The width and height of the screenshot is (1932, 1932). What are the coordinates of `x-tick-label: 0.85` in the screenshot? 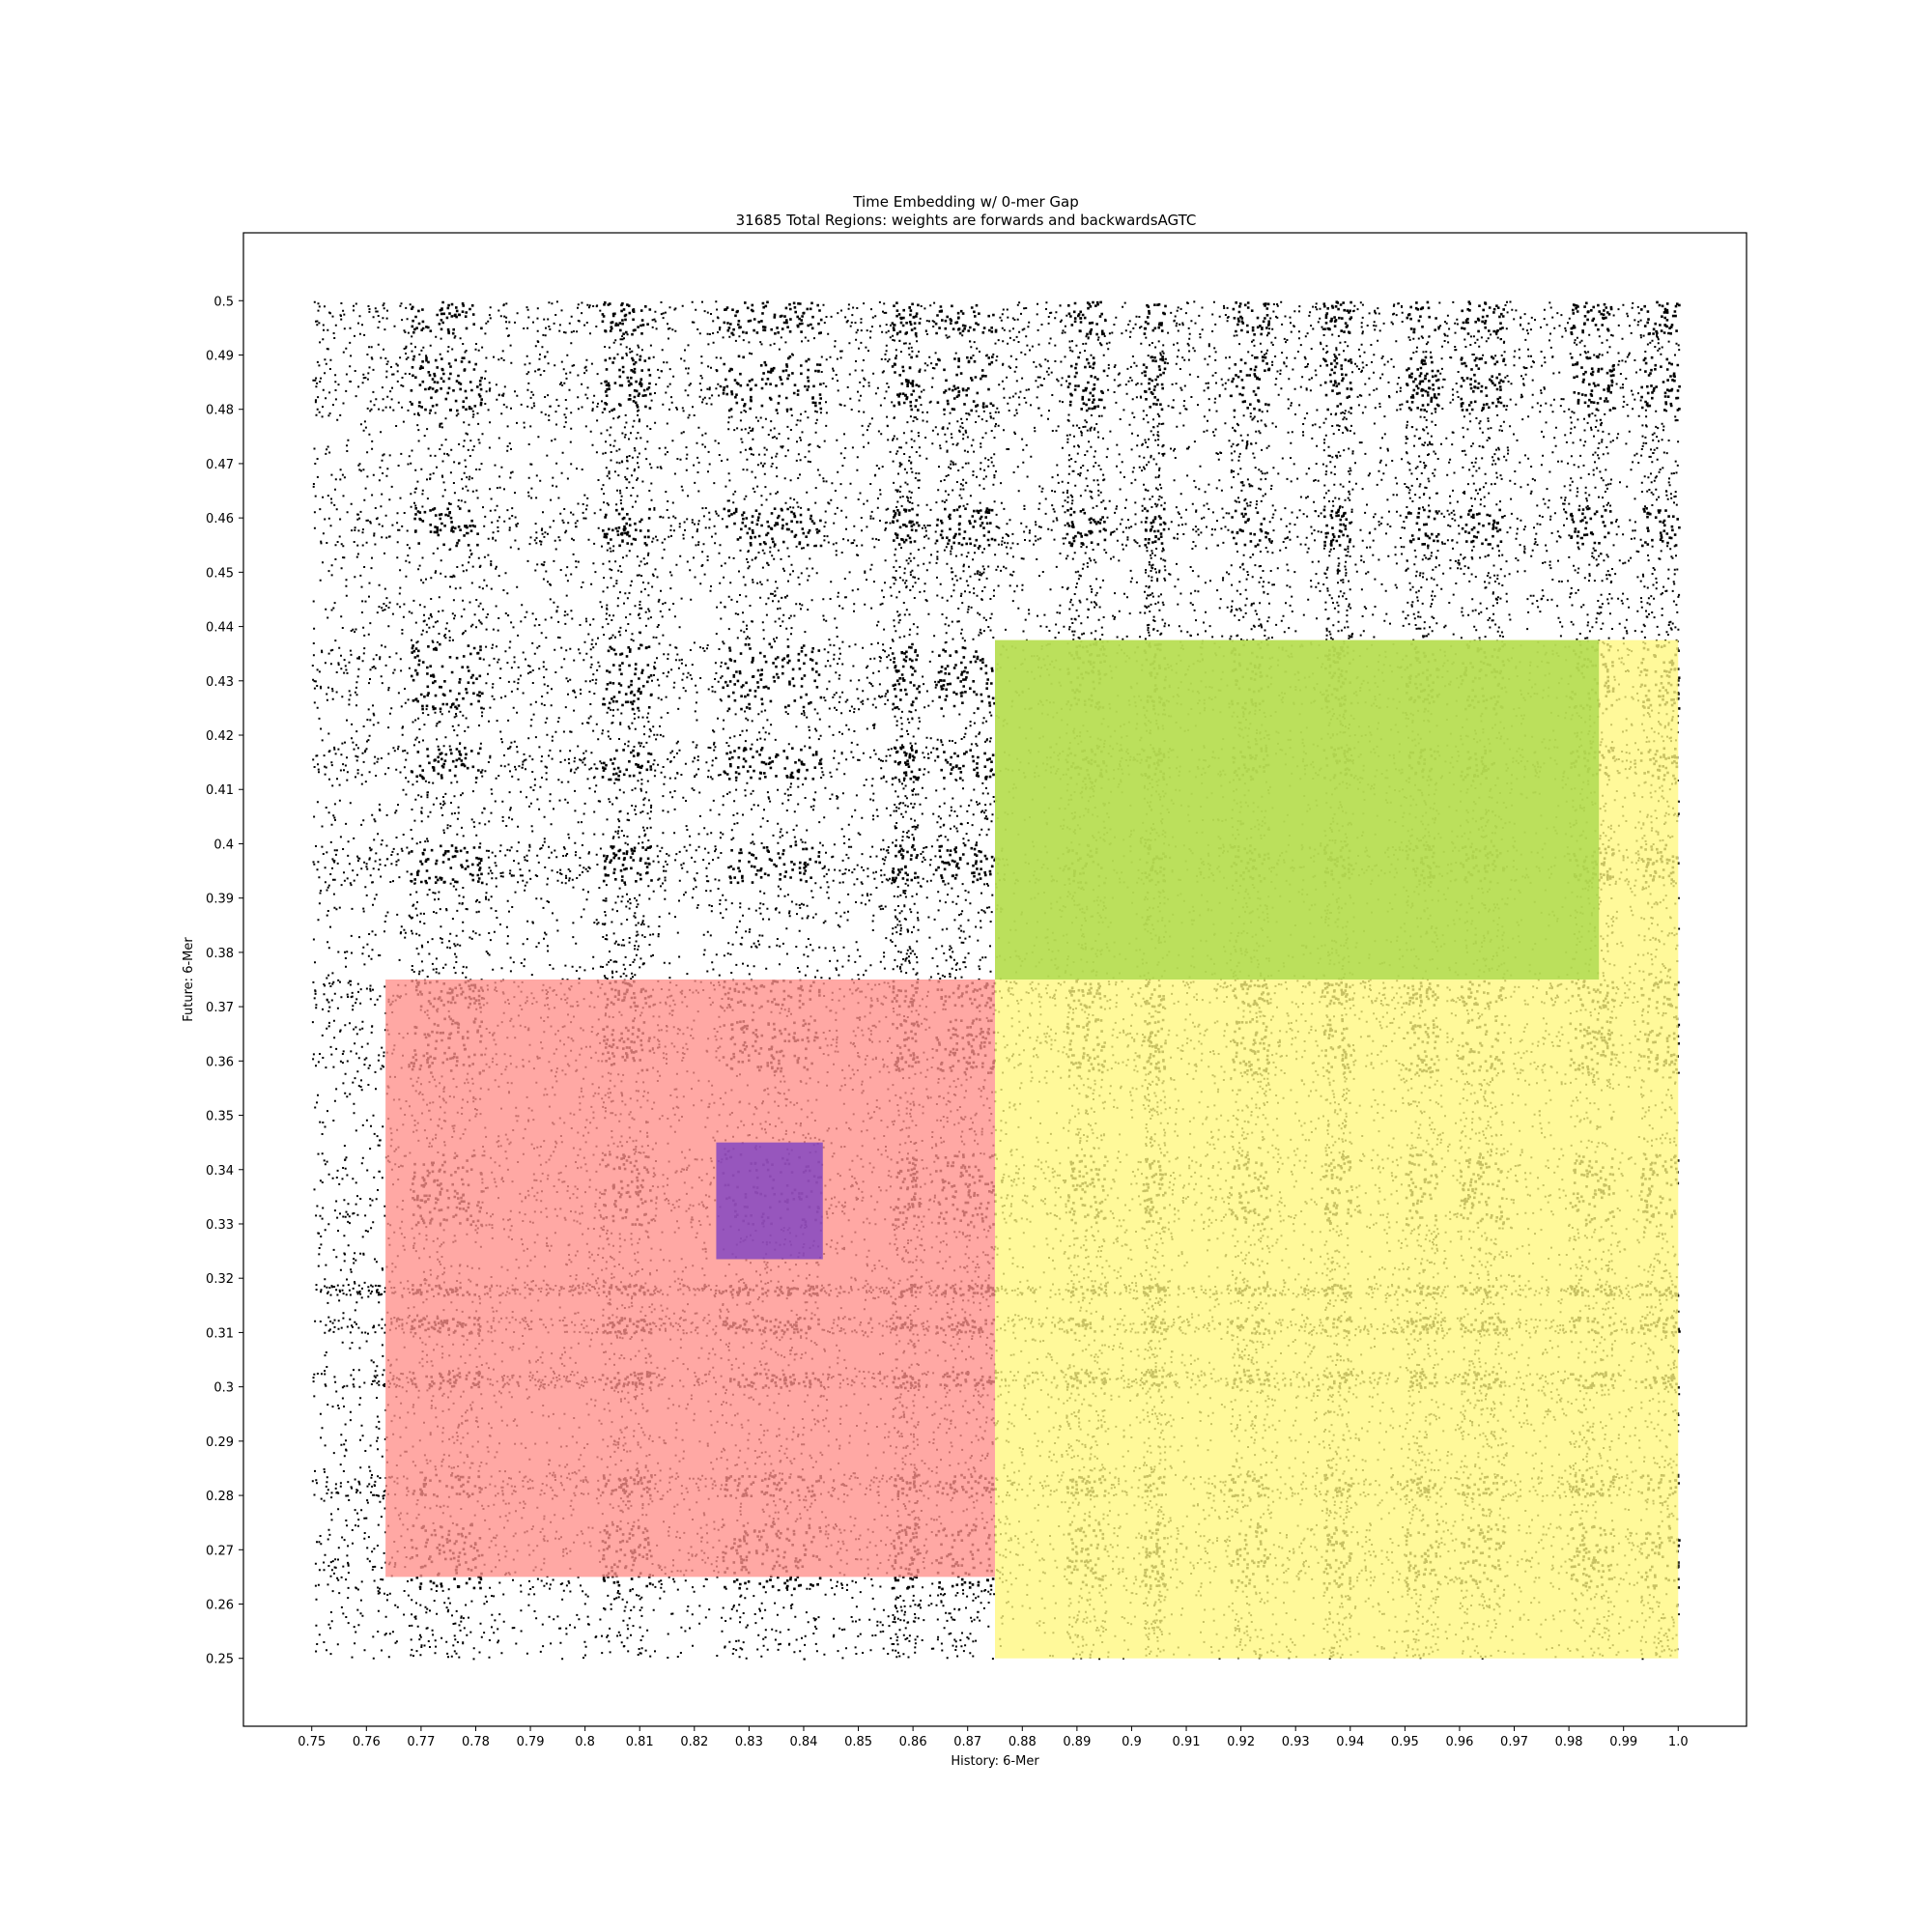 It's located at (858, 1742).